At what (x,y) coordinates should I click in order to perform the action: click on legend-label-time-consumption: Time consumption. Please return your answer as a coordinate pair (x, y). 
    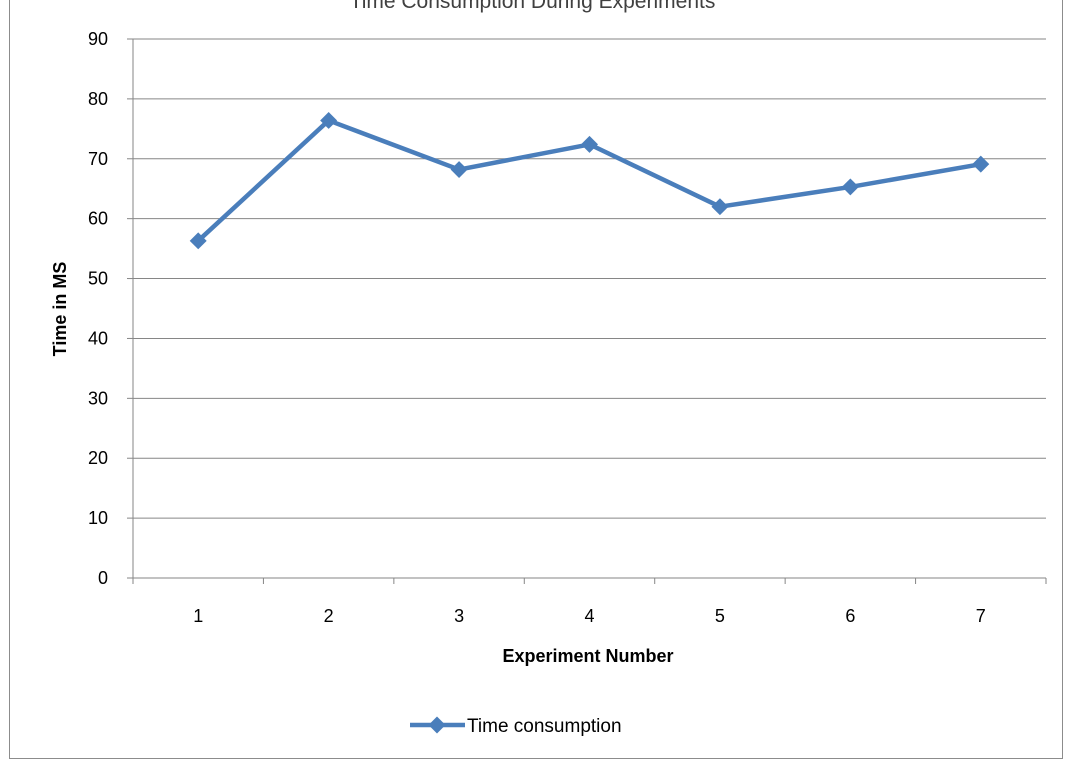
    Looking at the image, I should click on (544, 726).